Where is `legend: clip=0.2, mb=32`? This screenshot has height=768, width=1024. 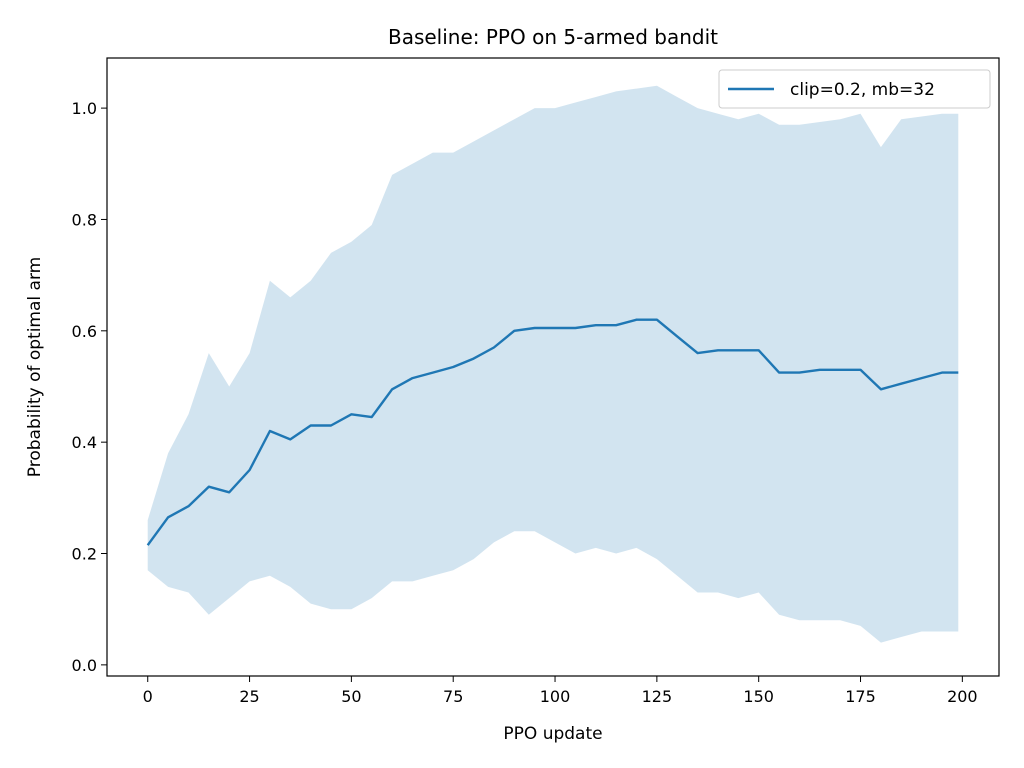 legend: clip=0.2, mb=32 is located at coordinates (854, 89).